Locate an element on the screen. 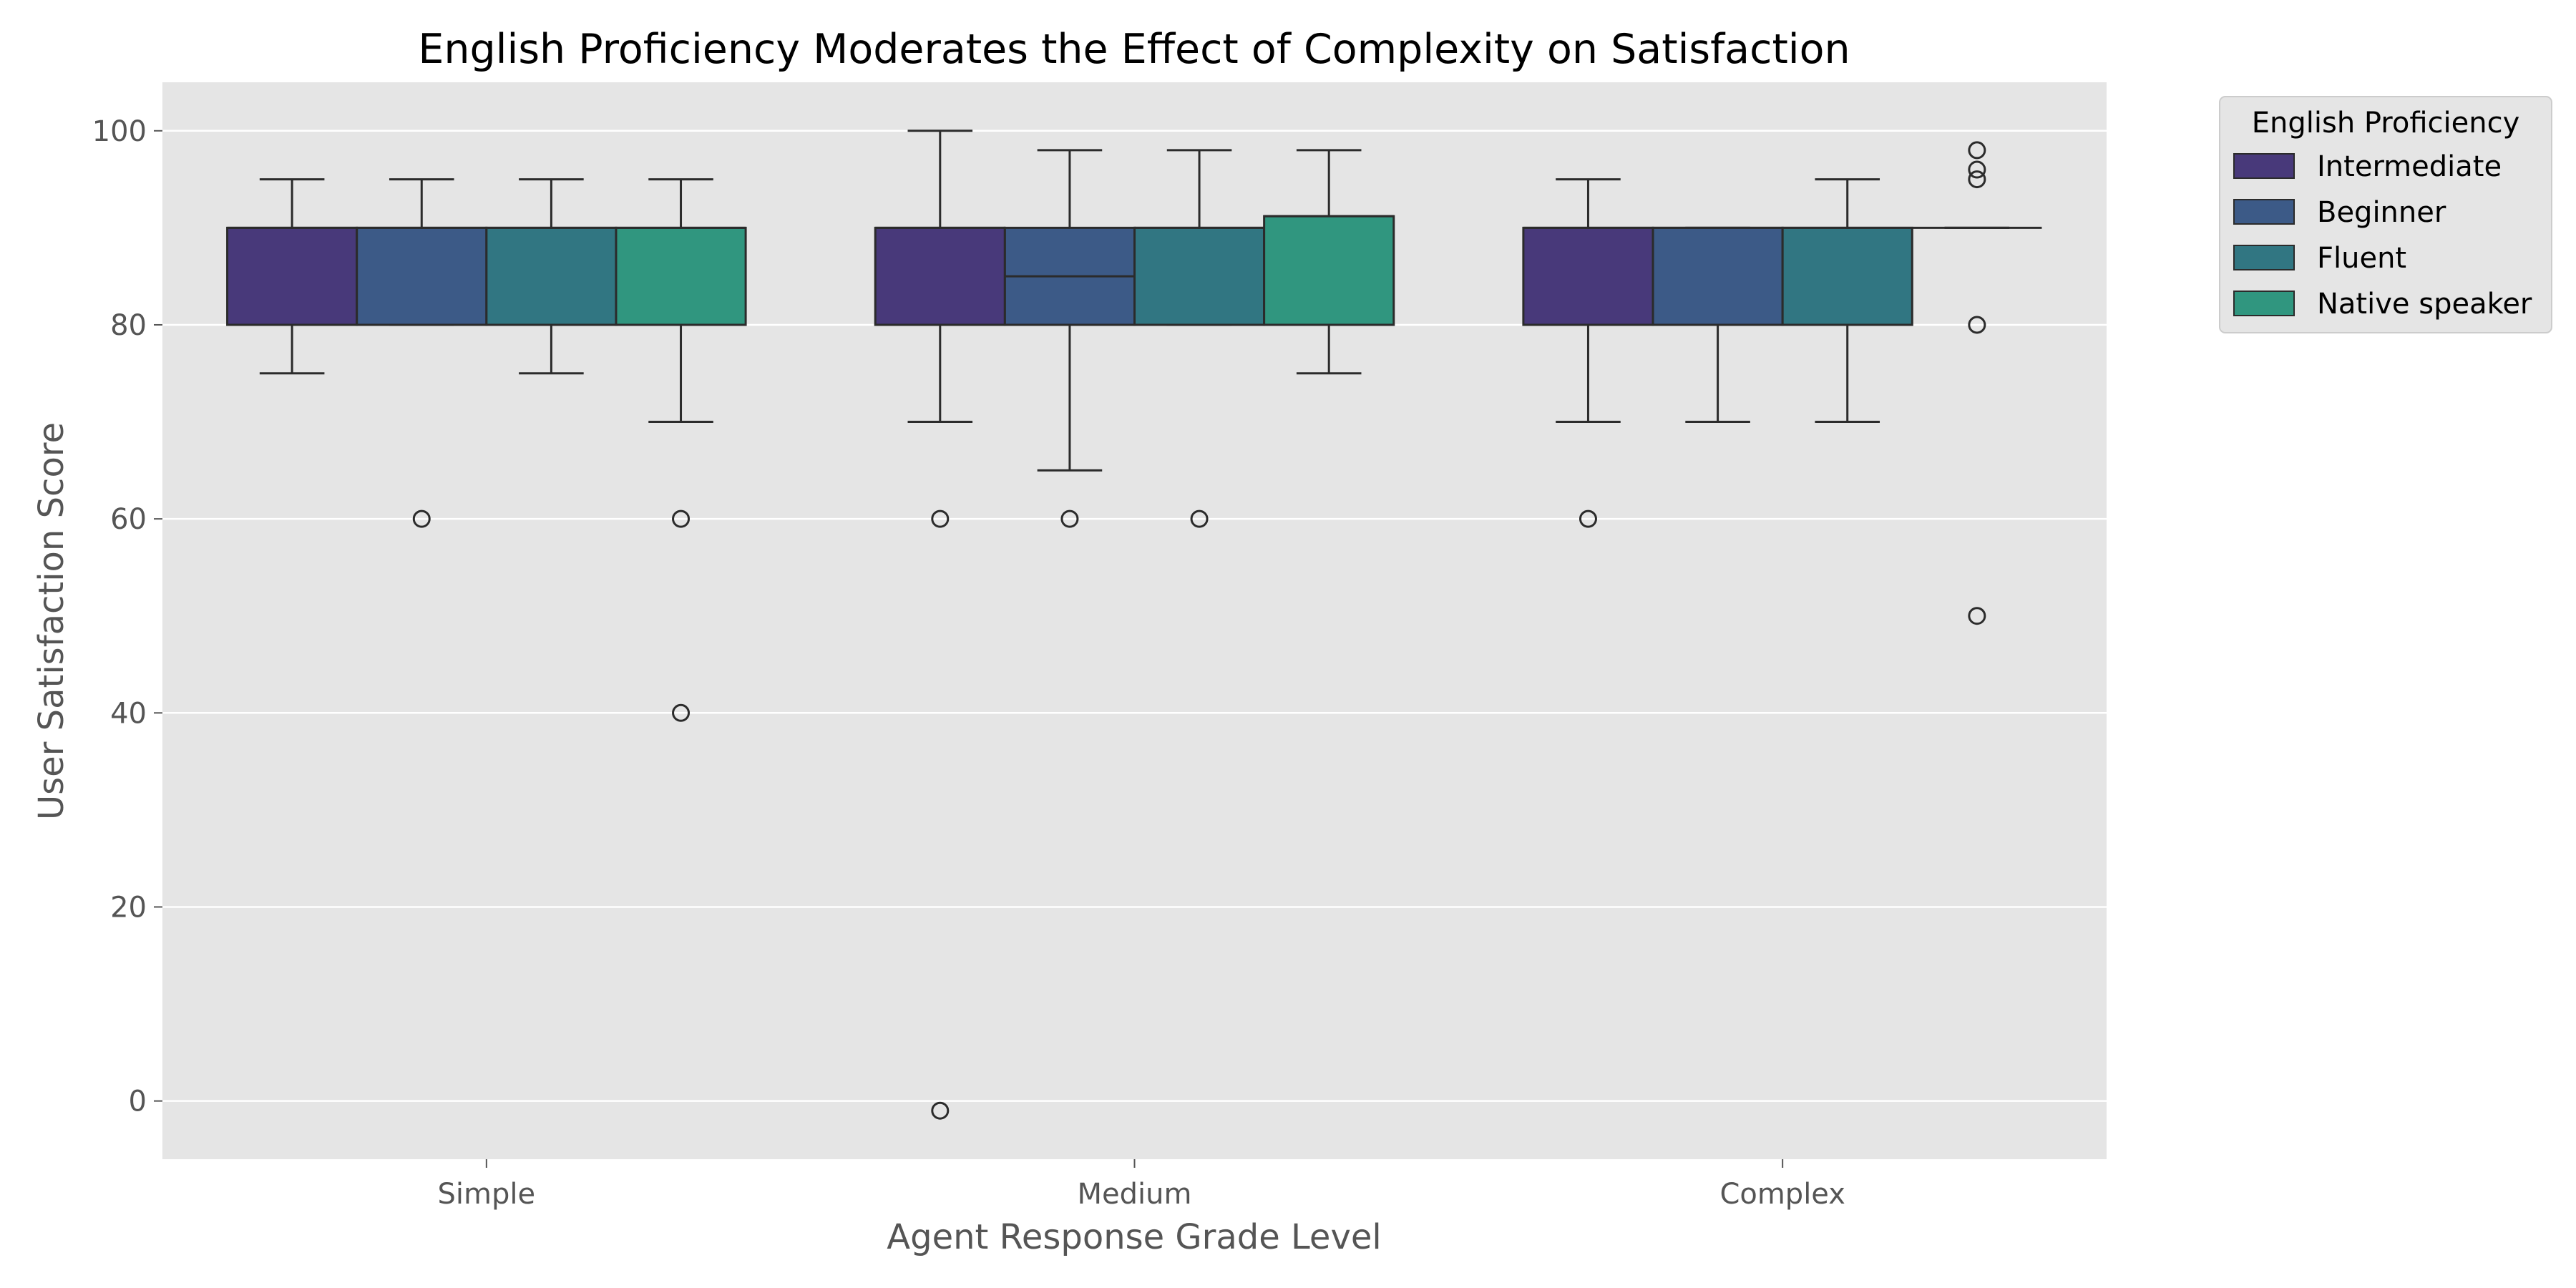  y-tick-label: 100 is located at coordinates (119, 131).